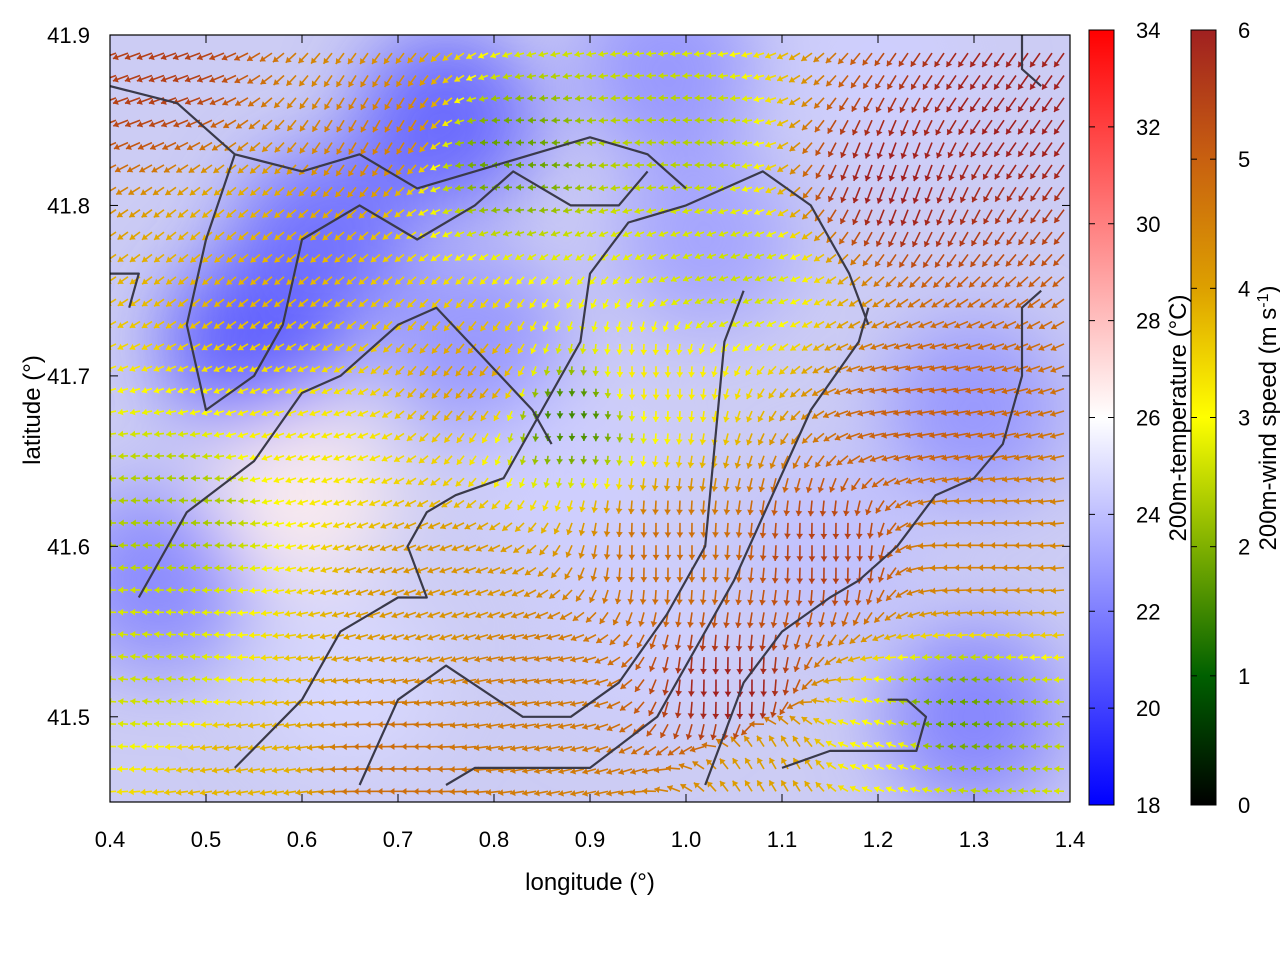 This screenshot has width=1280, height=960. What do you see at coordinates (1148, 224) in the screenshot?
I see `colorbar-tick-label: 30` at bounding box center [1148, 224].